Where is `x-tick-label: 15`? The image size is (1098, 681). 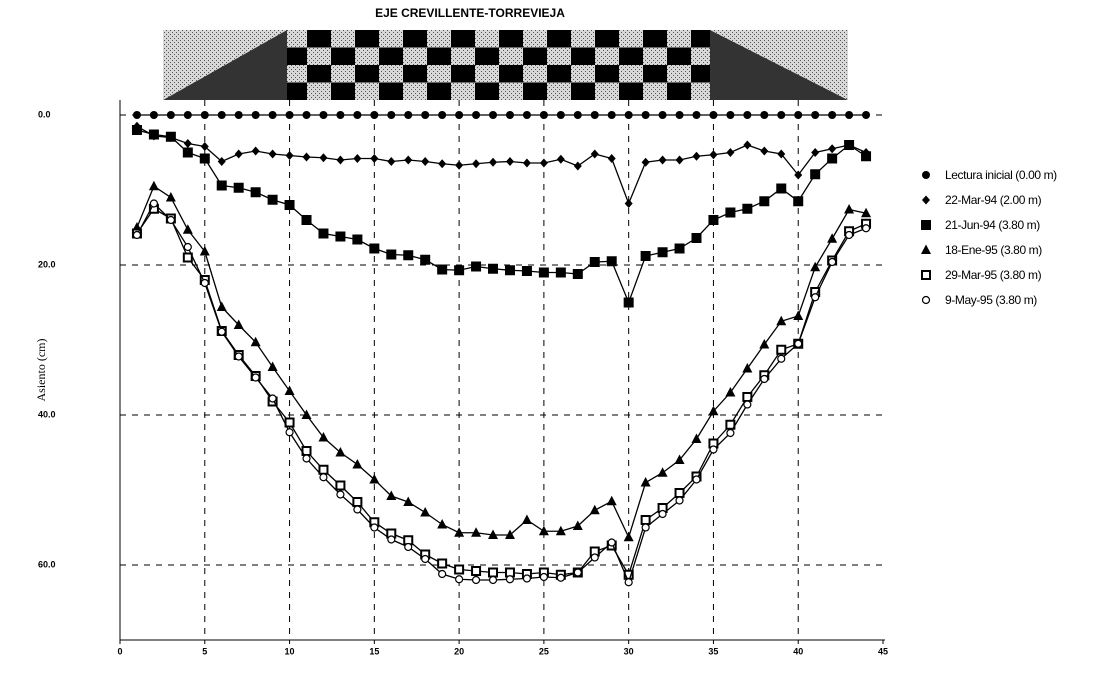 x-tick-label: 15 is located at coordinates (374, 651).